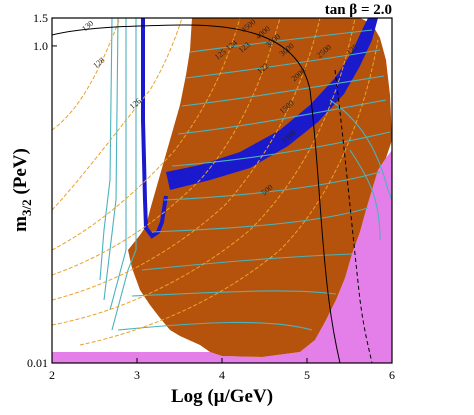 This screenshot has width=474, height=415. I want to click on x-axis: 2 3 4 5 6, so click(222, 370).